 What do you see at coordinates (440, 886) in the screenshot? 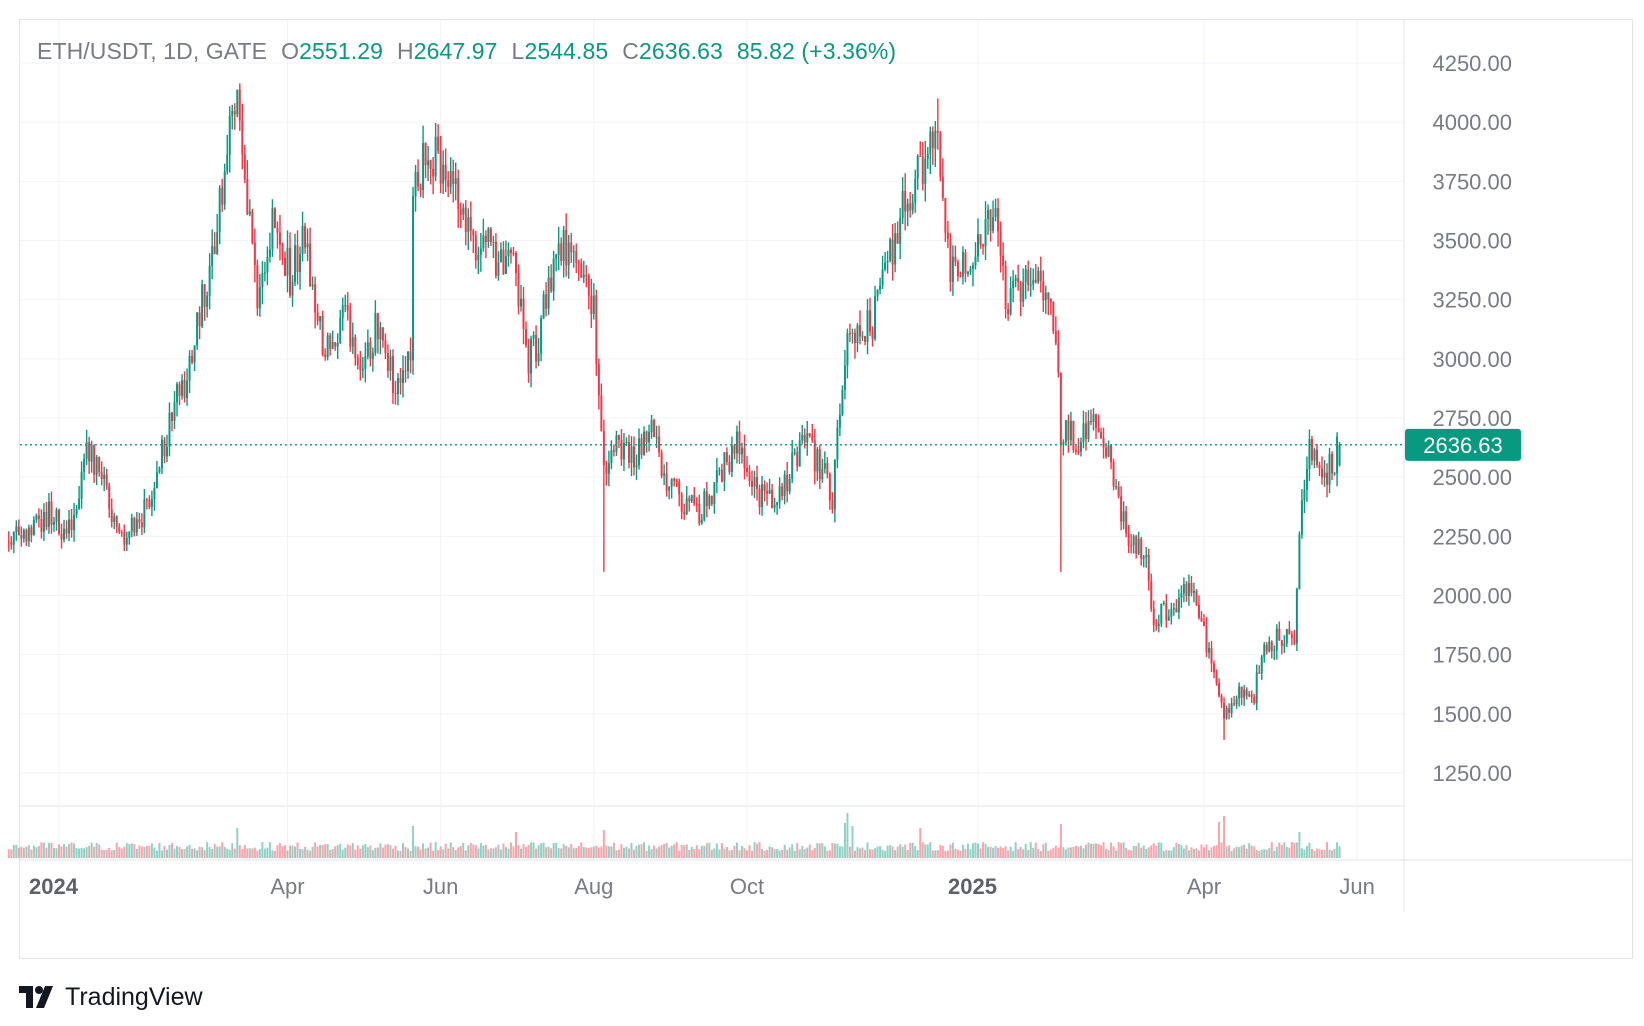
I see `x-tick-label: Jun` at bounding box center [440, 886].